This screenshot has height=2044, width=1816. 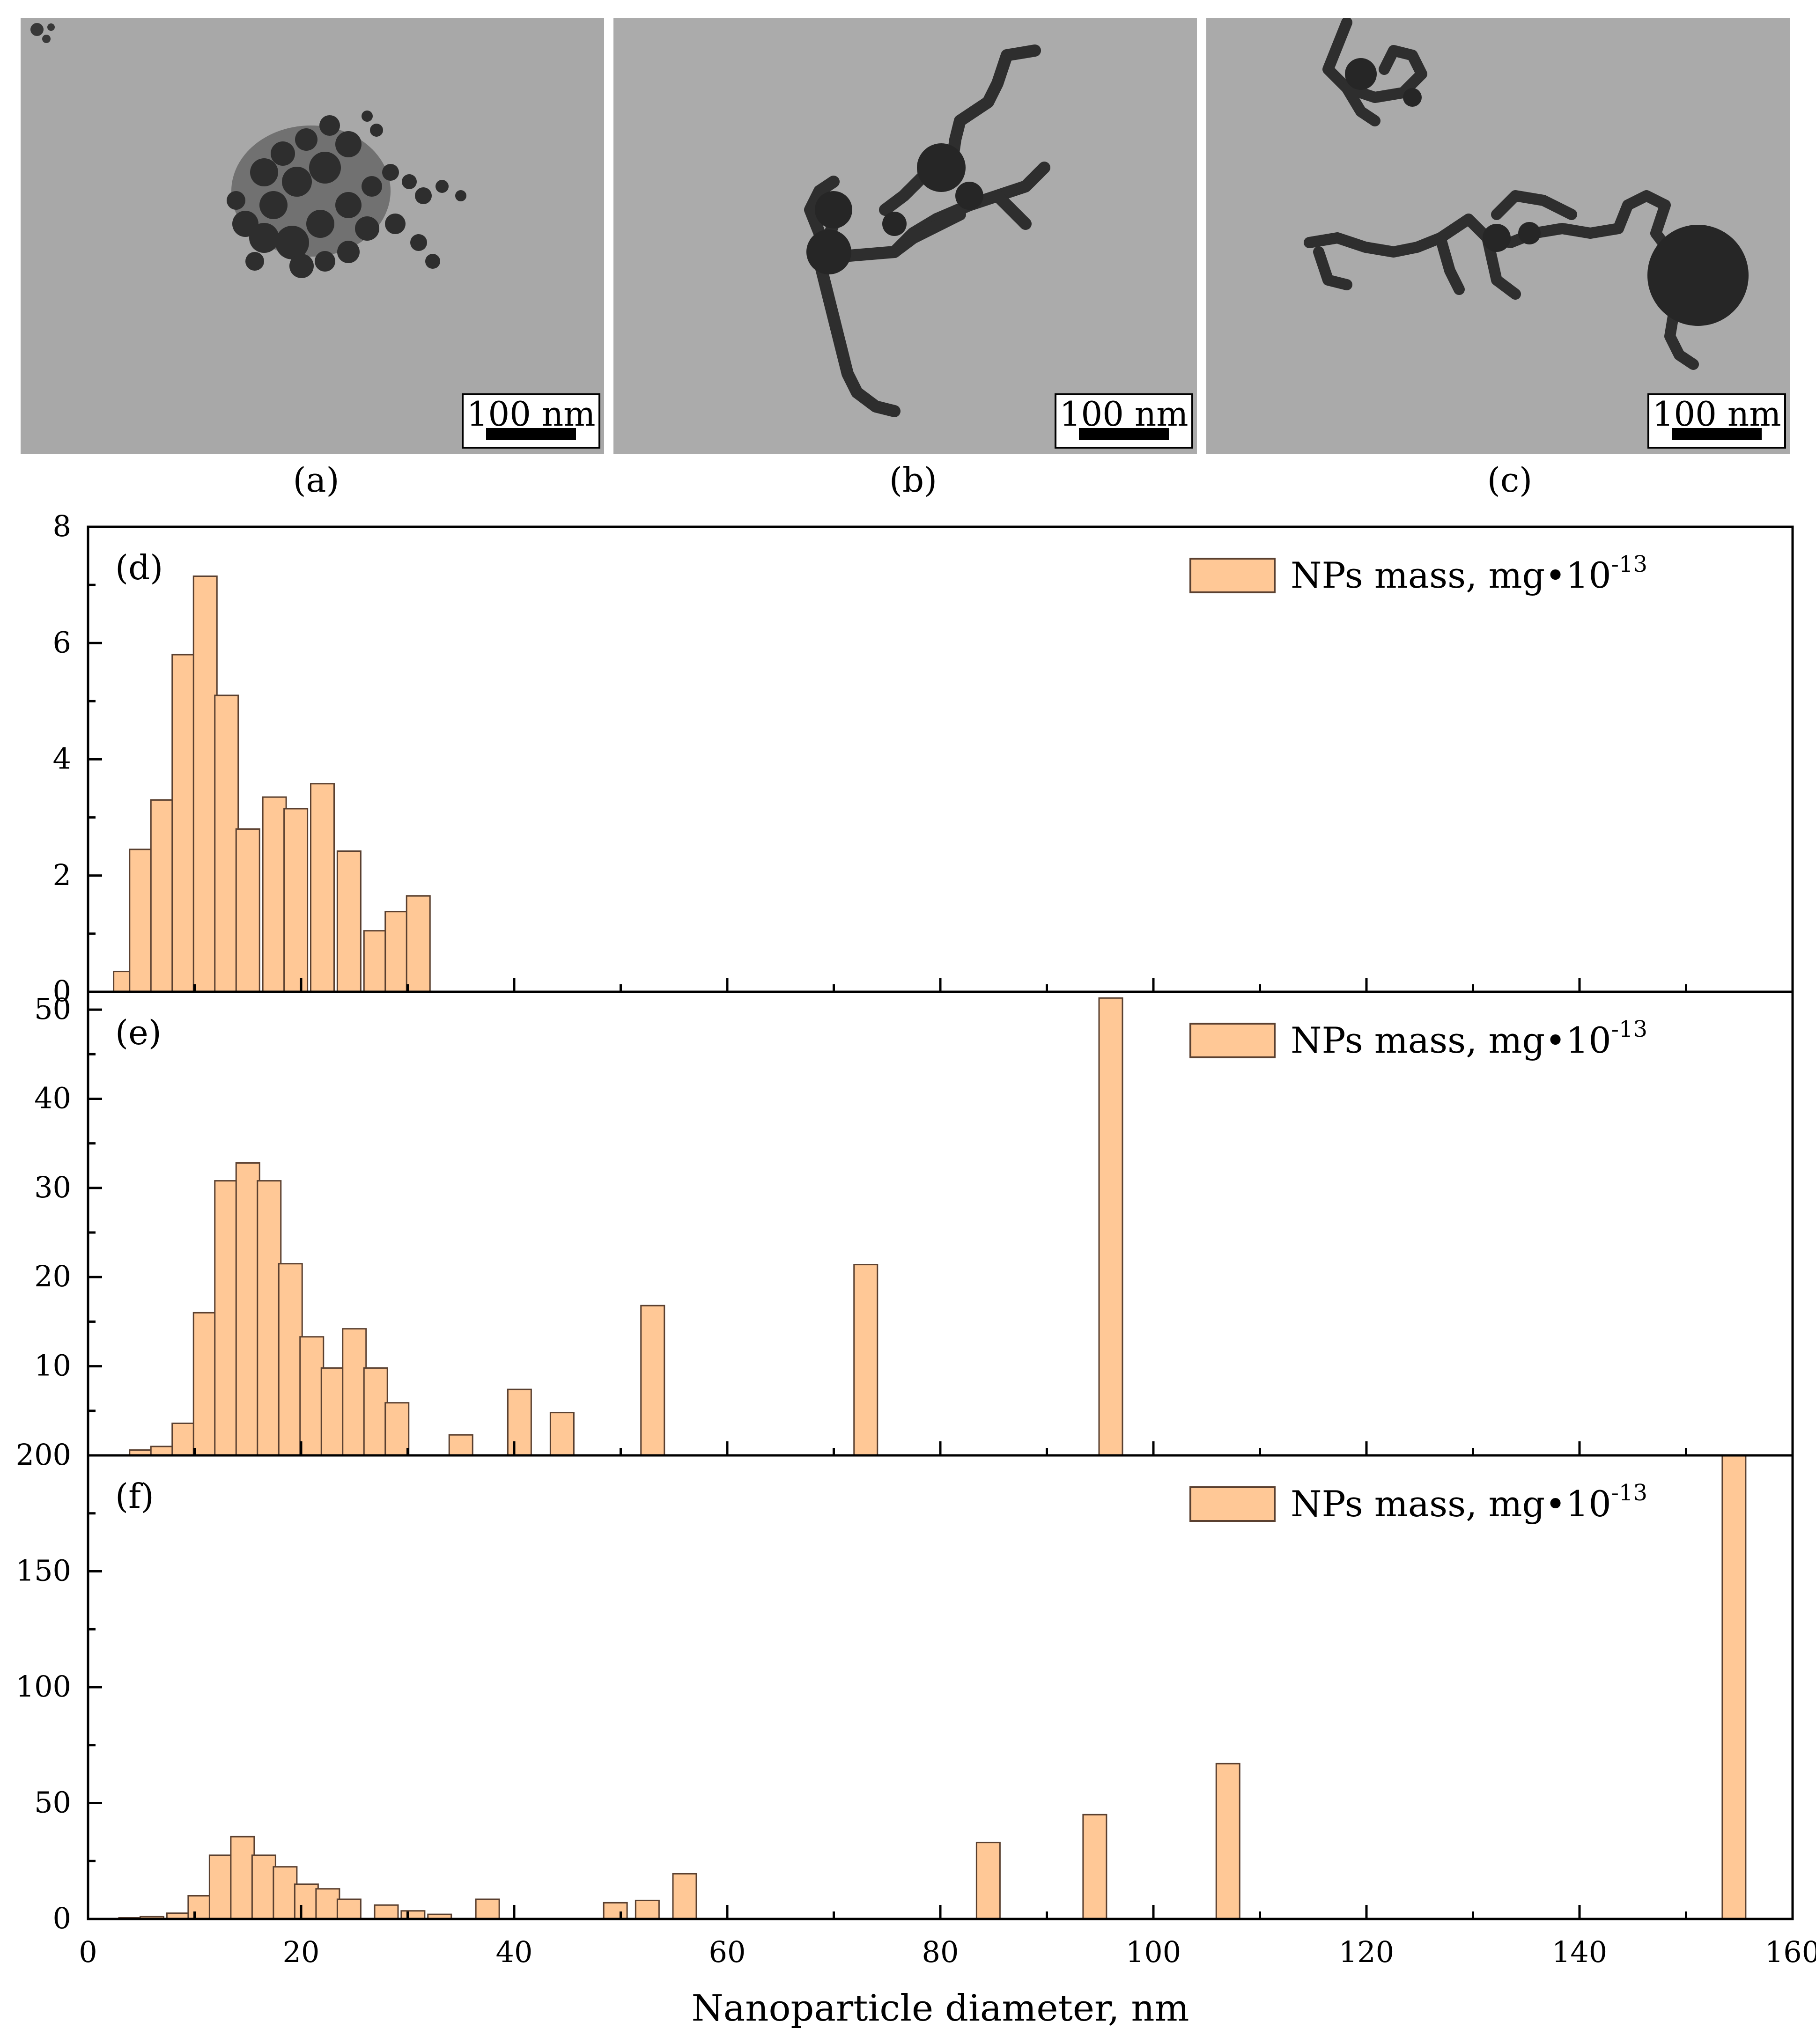 What do you see at coordinates (940, 2008) in the screenshot?
I see `x-axis-title: Nanoparticle diameter, nm` at bounding box center [940, 2008].